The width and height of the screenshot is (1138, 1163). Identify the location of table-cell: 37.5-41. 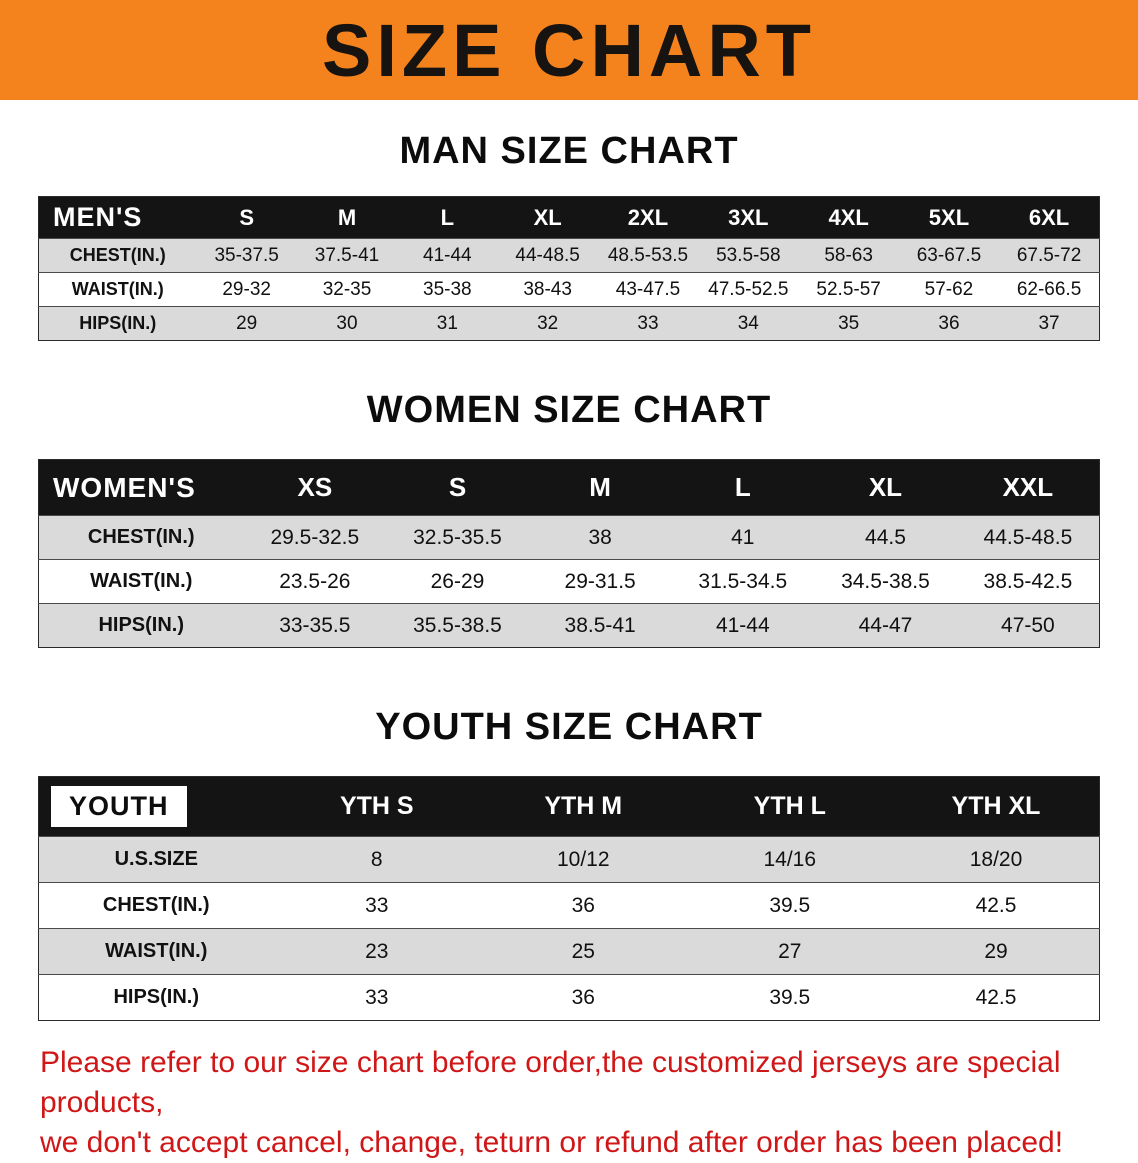
(347, 255).